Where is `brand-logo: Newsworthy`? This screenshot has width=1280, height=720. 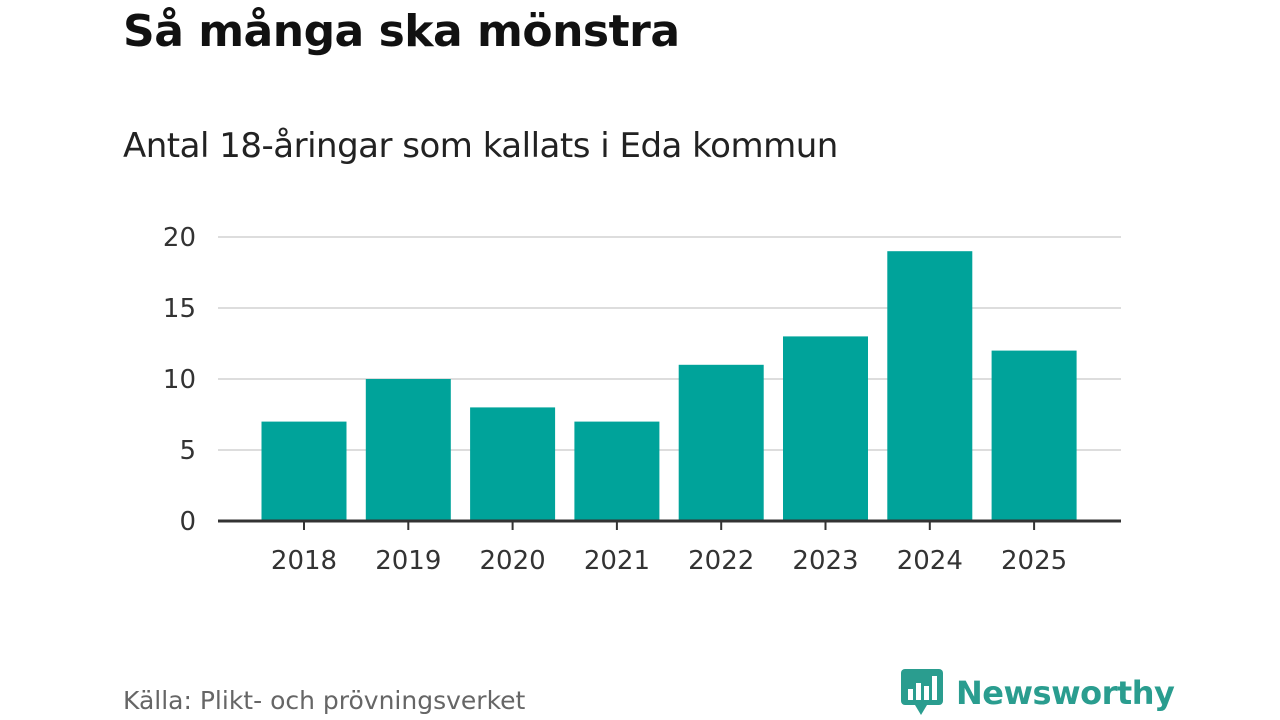
brand-logo: Newsworthy is located at coordinates (1038, 693).